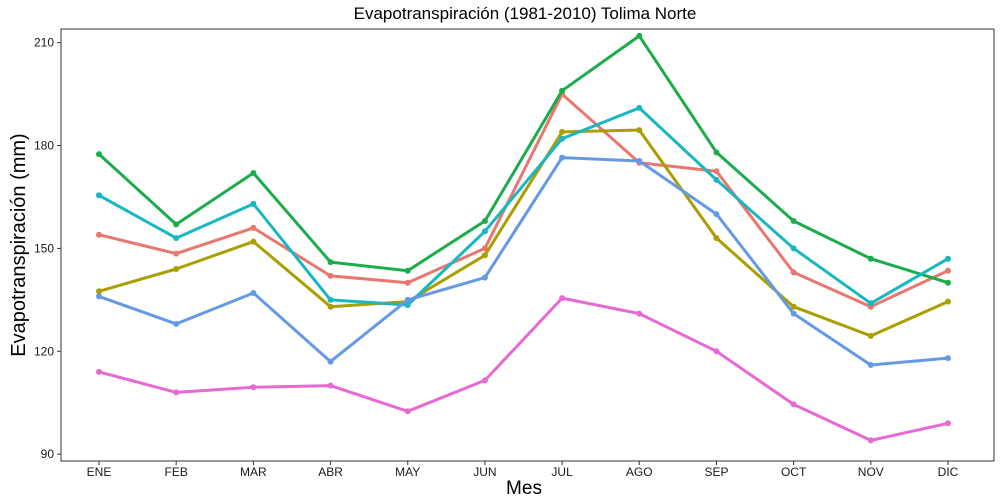 This screenshot has height=500, width=1000. Describe the element at coordinates (99, 472) in the screenshot. I see `x-tick-label: ENE` at that location.